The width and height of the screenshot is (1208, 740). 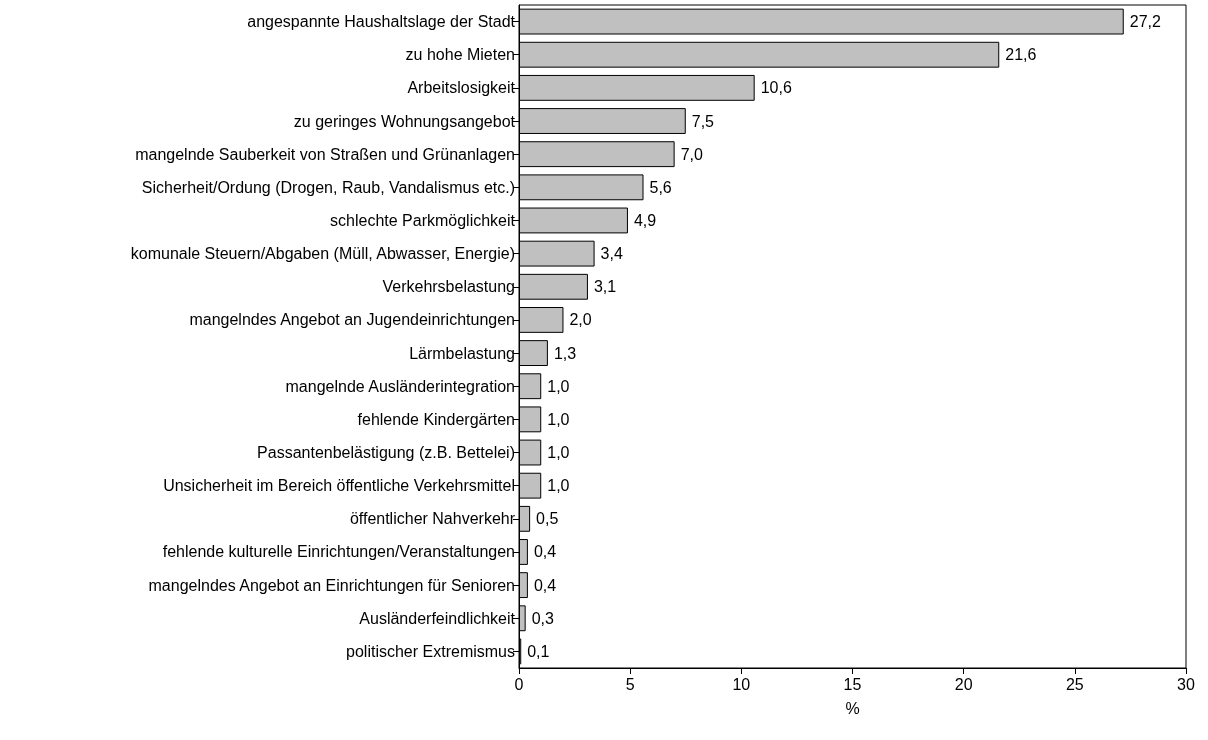 What do you see at coordinates (322, 254) in the screenshot?
I see `y-tick-label: komunale Steuern/Abgaben (Müll, Abwasser, Energie)` at bounding box center [322, 254].